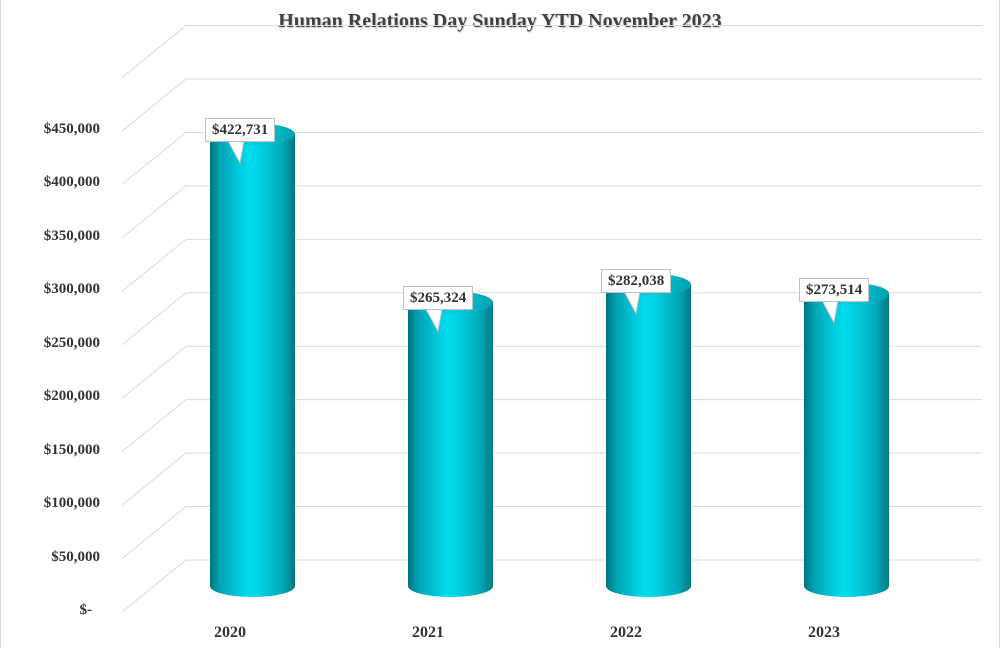 The image size is (1000, 650). Describe the element at coordinates (636, 280) in the screenshot. I see `data-label-callout: $282,038` at that location.